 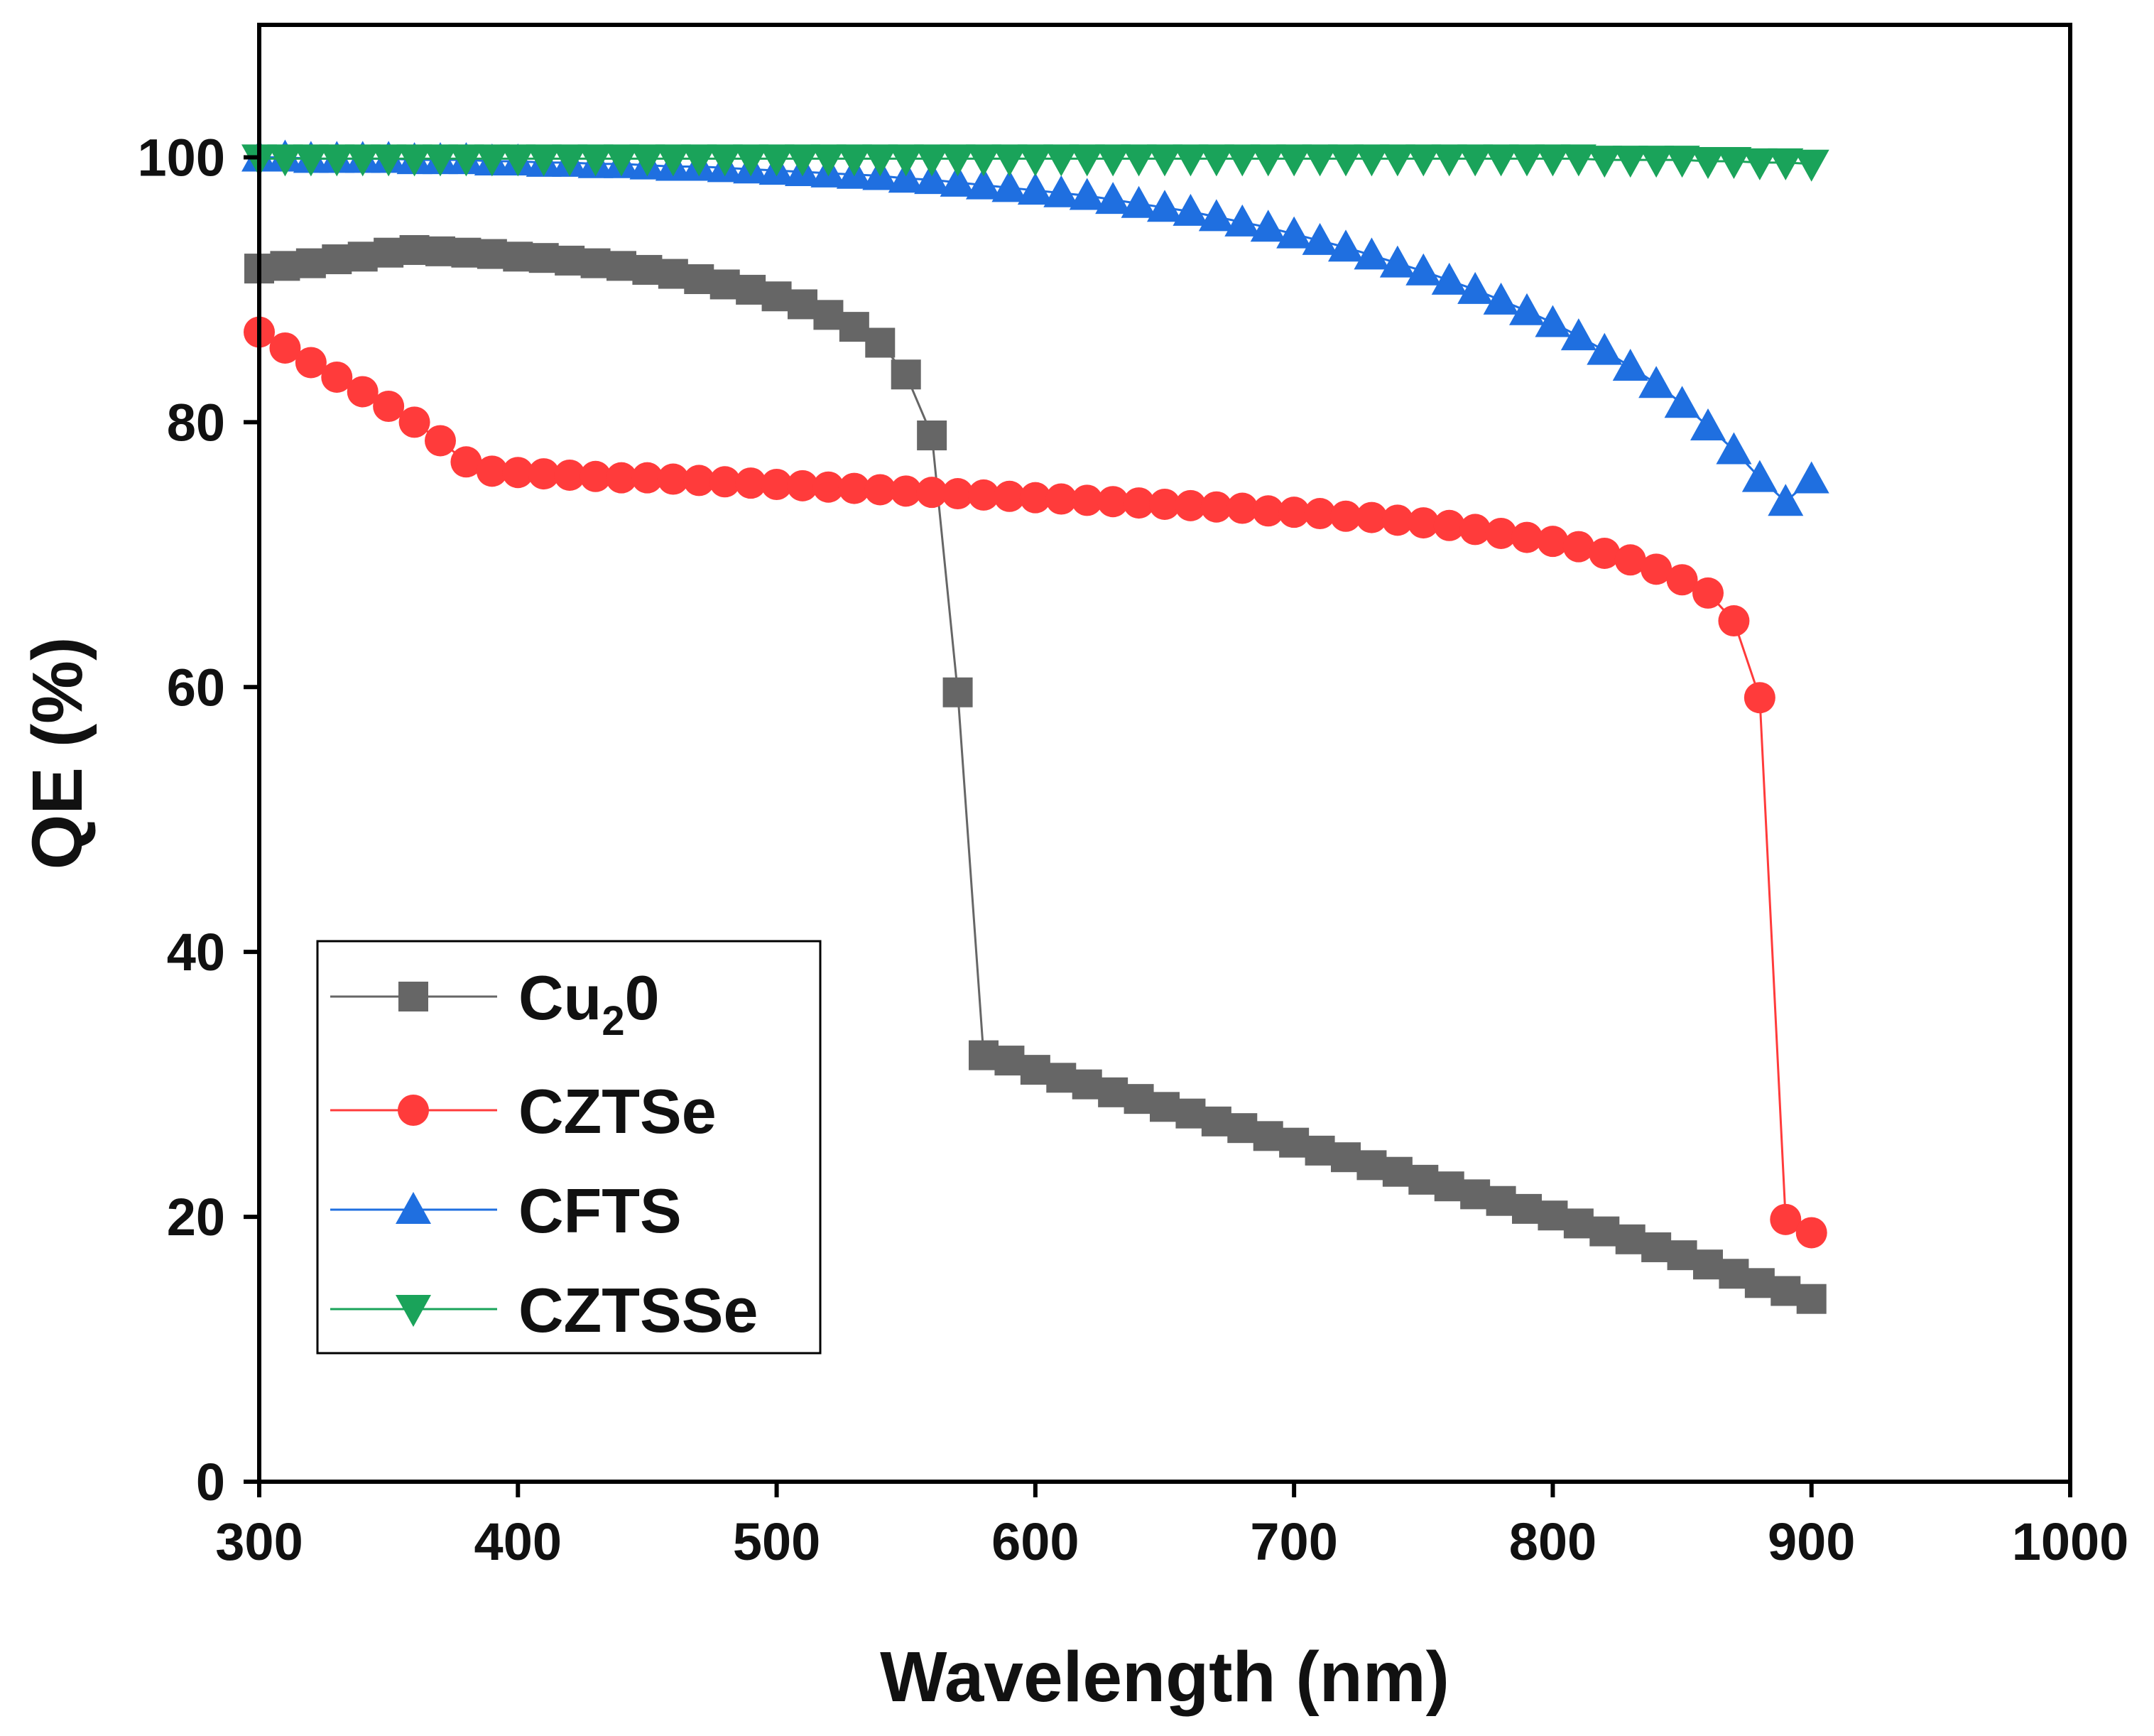 What do you see at coordinates (196, 422) in the screenshot?
I see `y-tick-label: 80` at bounding box center [196, 422].